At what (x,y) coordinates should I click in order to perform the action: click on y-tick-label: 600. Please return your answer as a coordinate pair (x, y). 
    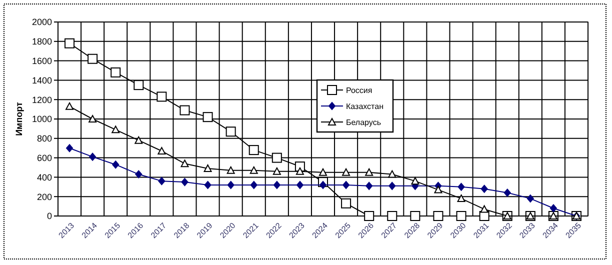
    Looking at the image, I should click on (44, 157).